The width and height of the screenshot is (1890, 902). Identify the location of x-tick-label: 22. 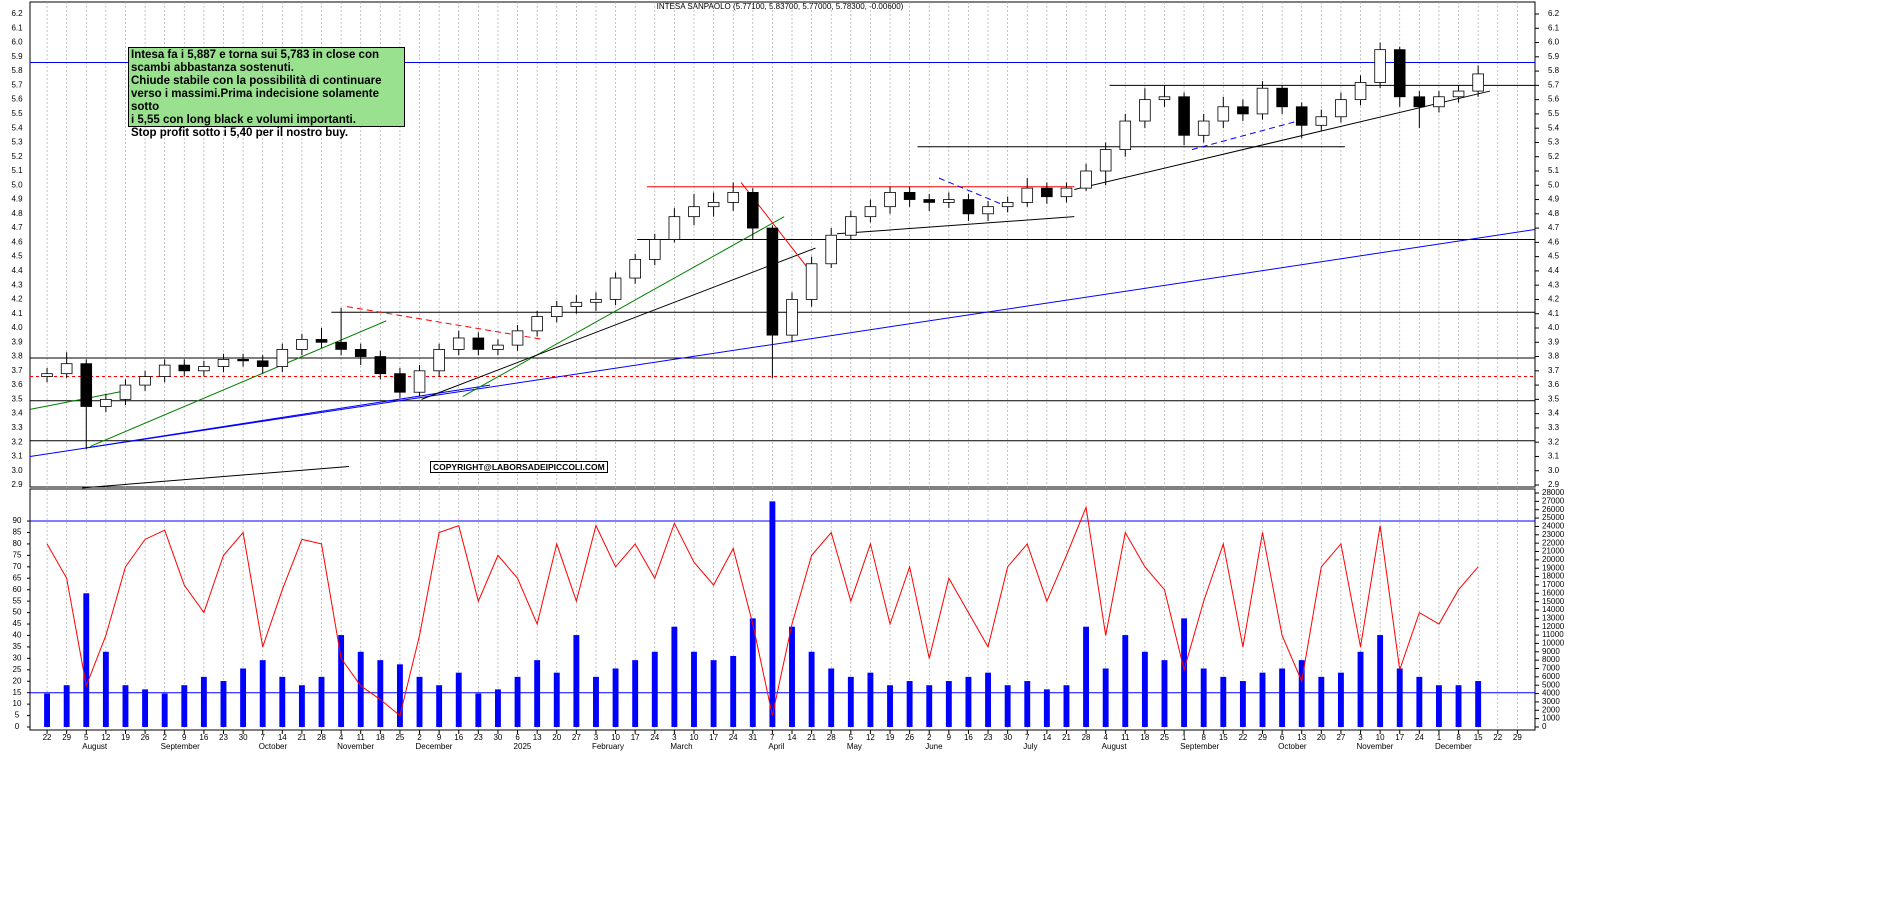
(1242, 737).